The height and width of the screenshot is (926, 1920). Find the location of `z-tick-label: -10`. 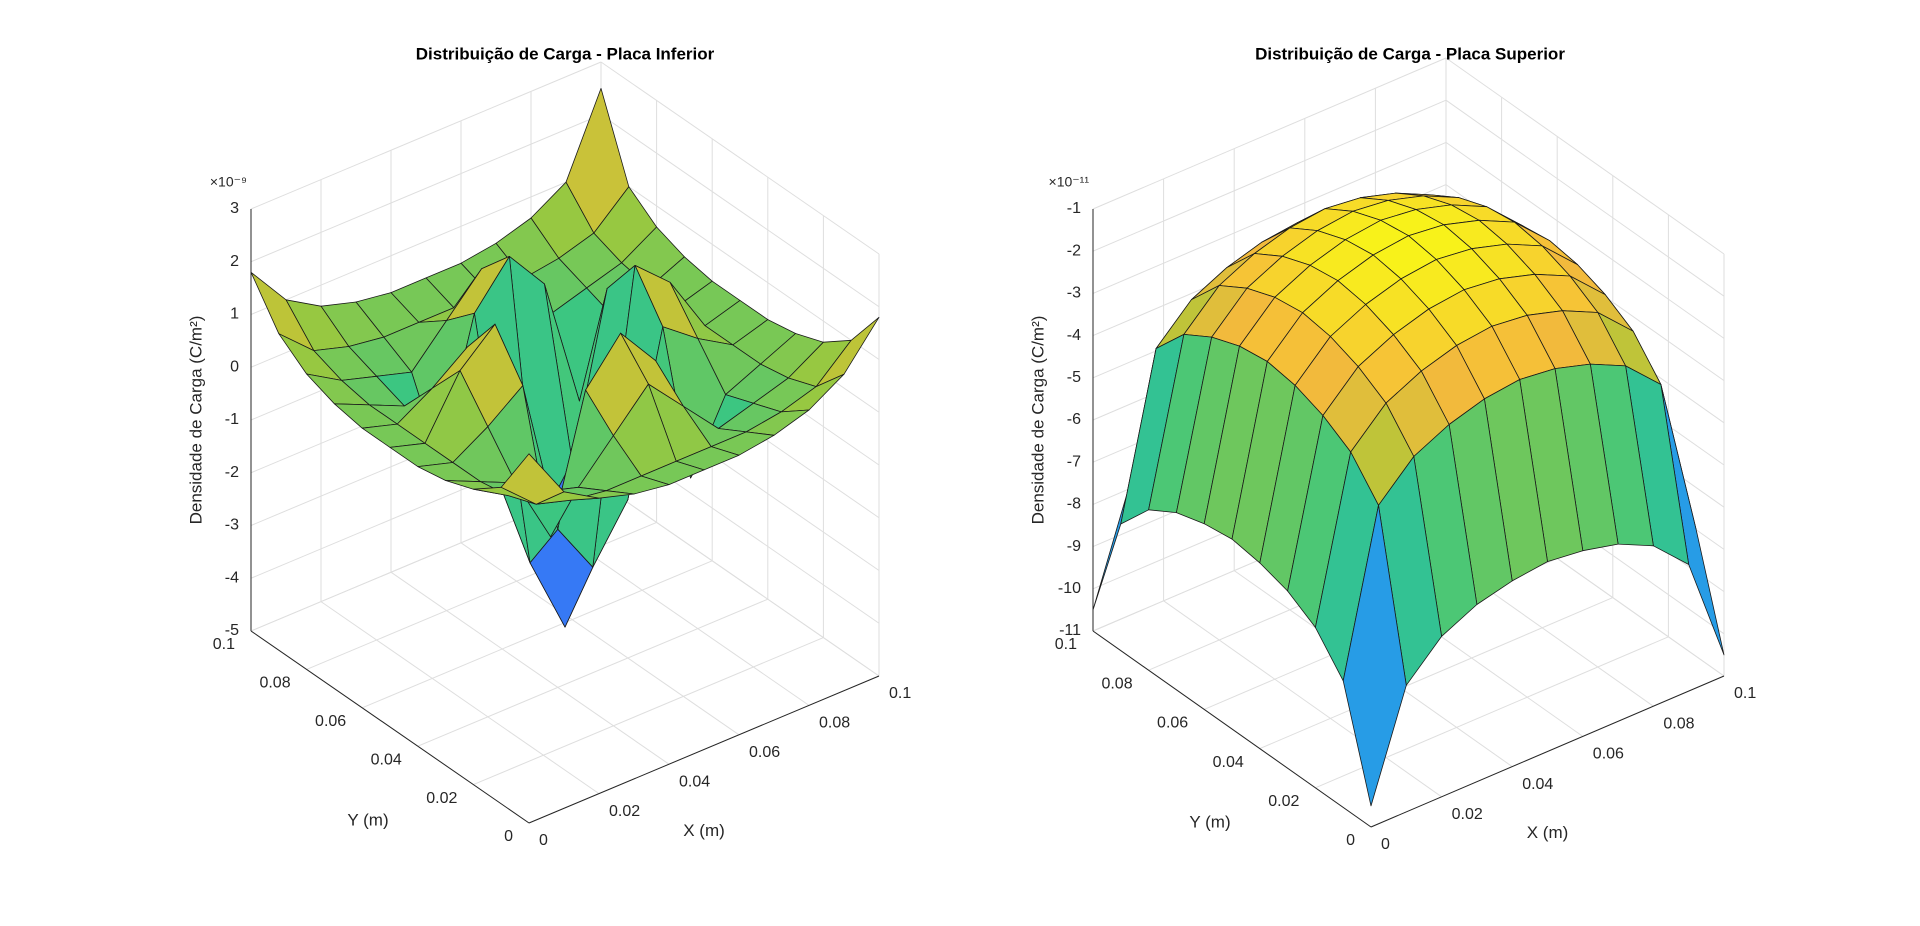

z-tick-label: -10 is located at coordinates (1069, 588).